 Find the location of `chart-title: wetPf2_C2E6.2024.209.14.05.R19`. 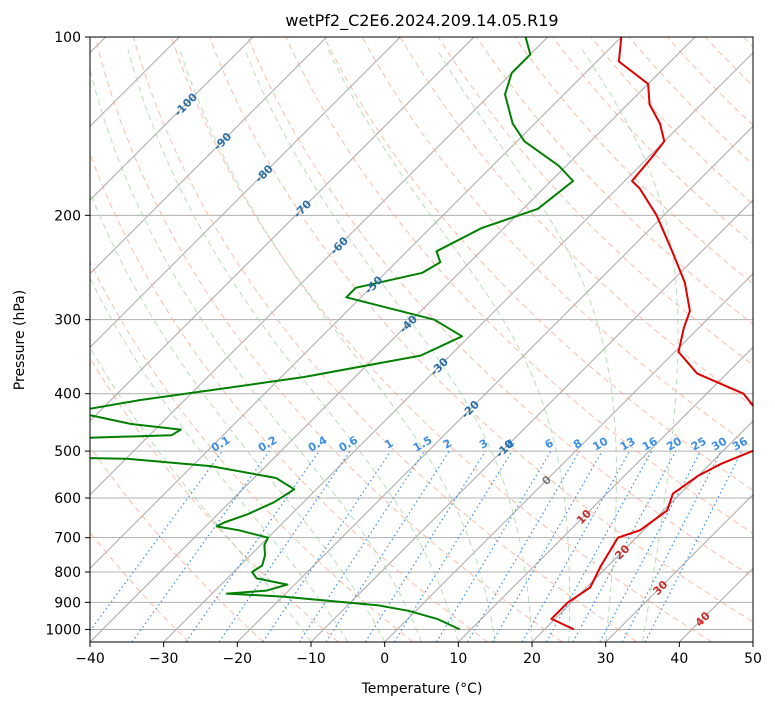

chart-title: wetPf2_C2E6.2024.209.14.05.R19 is located at coordinates (421, 21).